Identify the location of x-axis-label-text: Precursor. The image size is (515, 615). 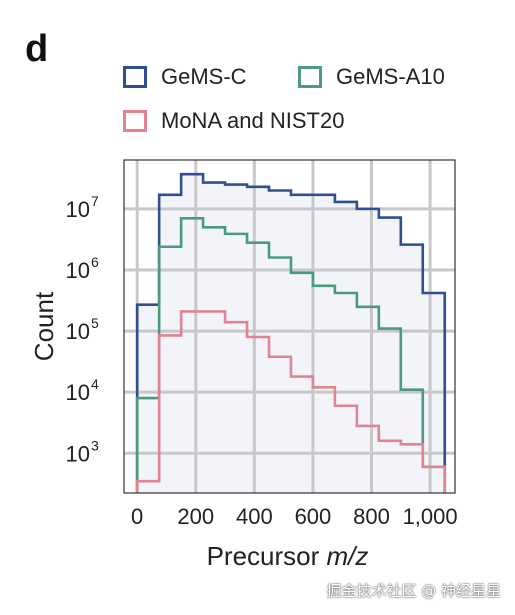
(267, 556).